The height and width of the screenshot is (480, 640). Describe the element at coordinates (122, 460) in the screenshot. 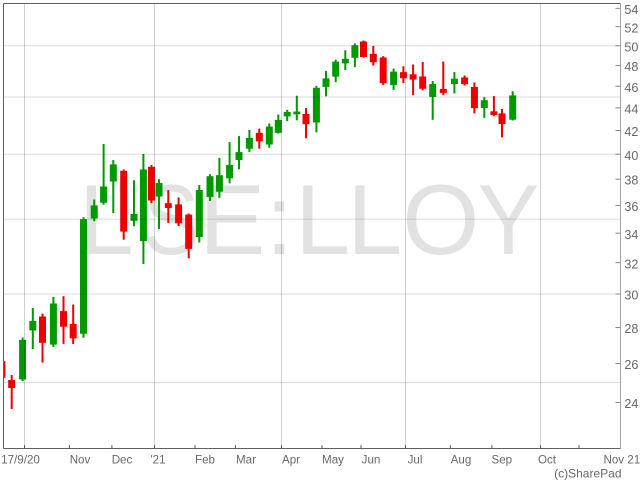

I see `svg-text: Dec` at that location.